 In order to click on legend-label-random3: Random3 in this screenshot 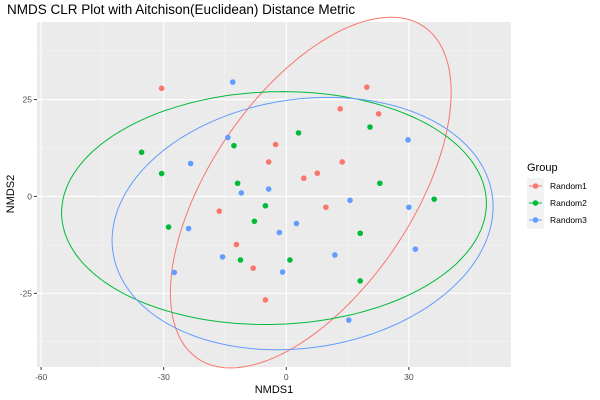, I will do `click(568, 220)`.